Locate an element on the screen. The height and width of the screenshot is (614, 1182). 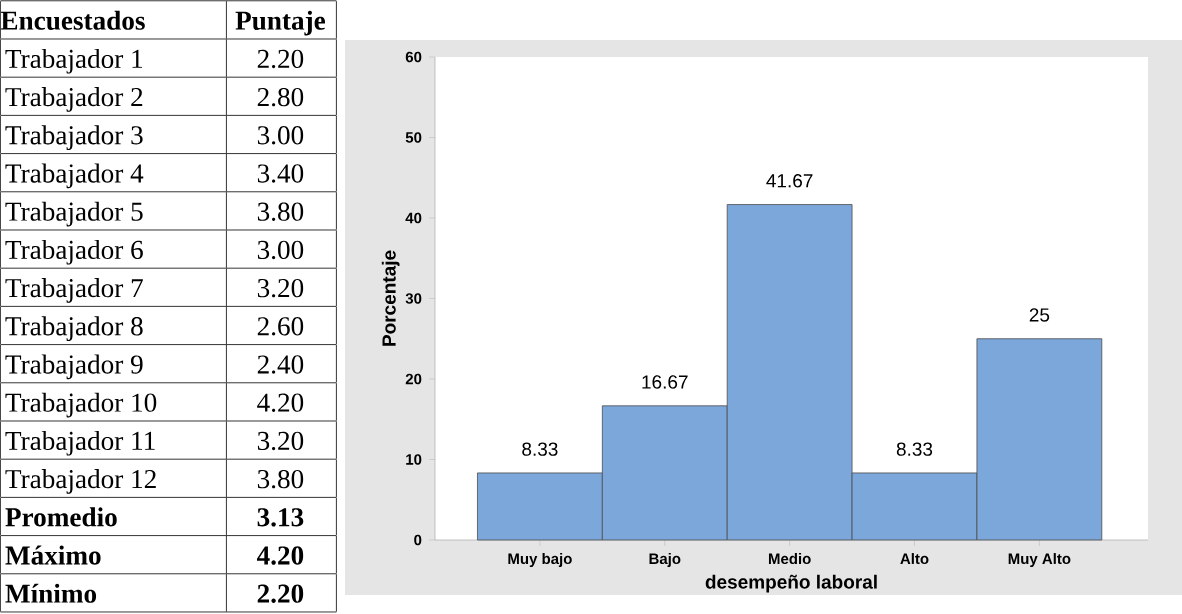
category-label: Trabajador 9 is located at coordinates (74, 367).